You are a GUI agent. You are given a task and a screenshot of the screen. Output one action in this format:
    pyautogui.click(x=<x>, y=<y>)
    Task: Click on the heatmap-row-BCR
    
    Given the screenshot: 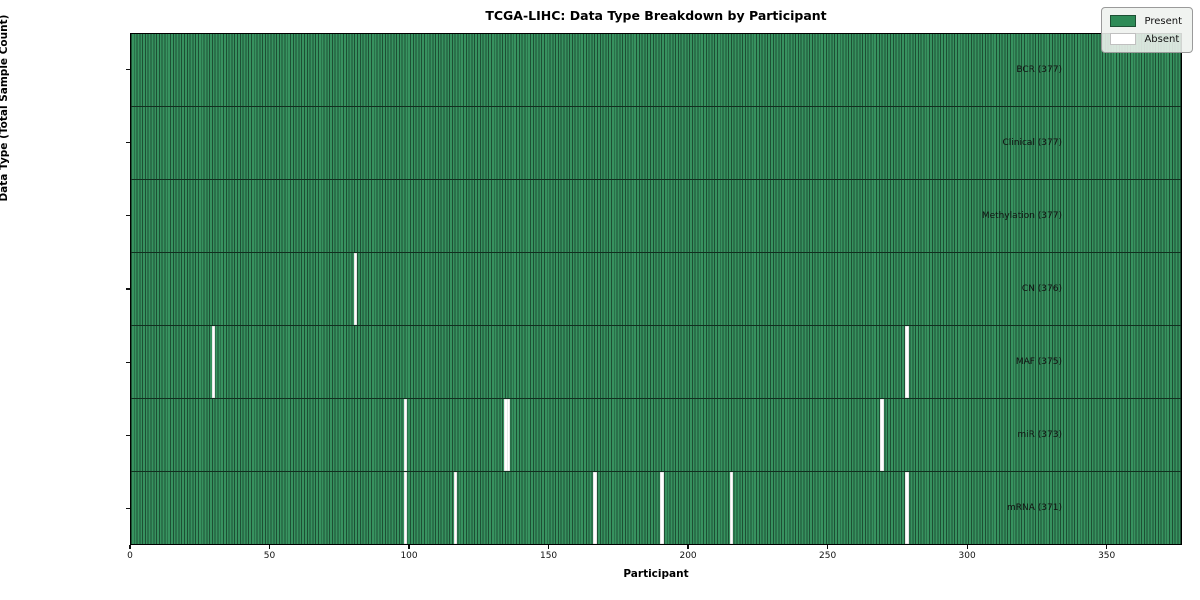 What is the action you would take?
    pyautogui.click(x=656, y=70)
    